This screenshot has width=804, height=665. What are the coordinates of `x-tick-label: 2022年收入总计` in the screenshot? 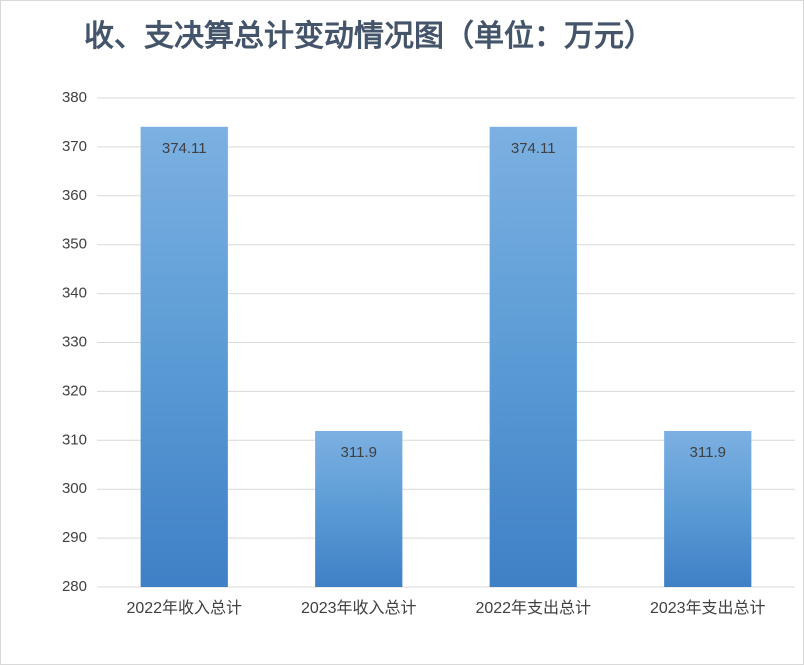 It's located at (184, 608).